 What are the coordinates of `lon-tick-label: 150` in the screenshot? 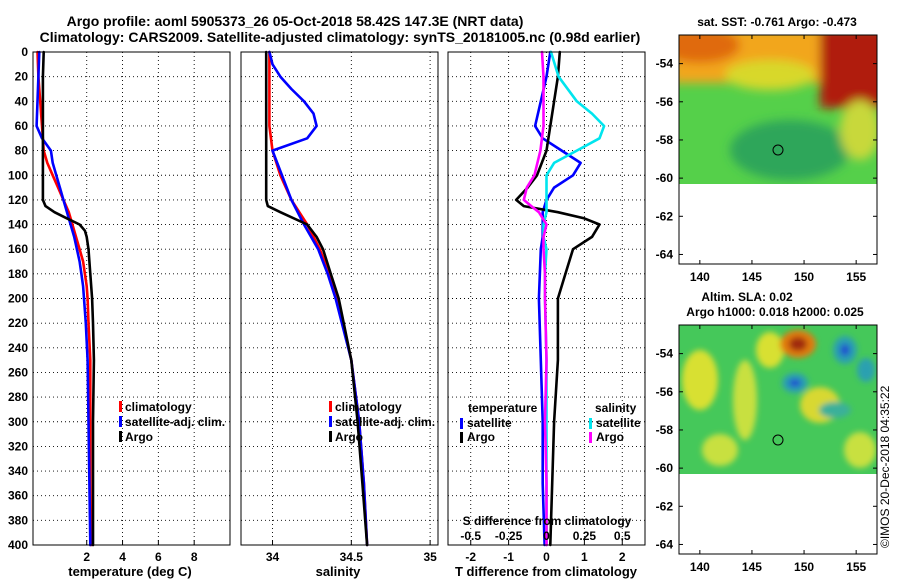 It's located at (804, 277).